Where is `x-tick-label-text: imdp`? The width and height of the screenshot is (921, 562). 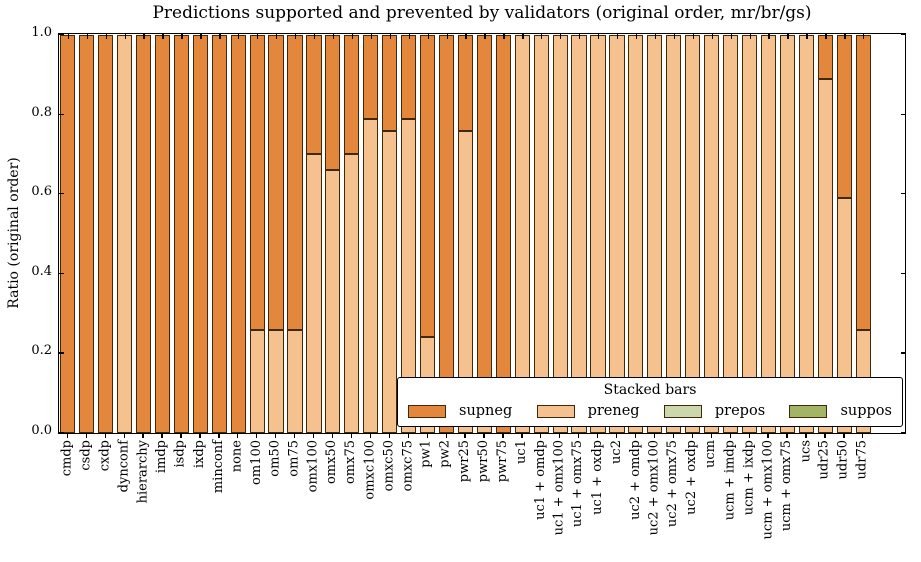
x-tick-label-text: imdp is located at coordinates (161, 457).